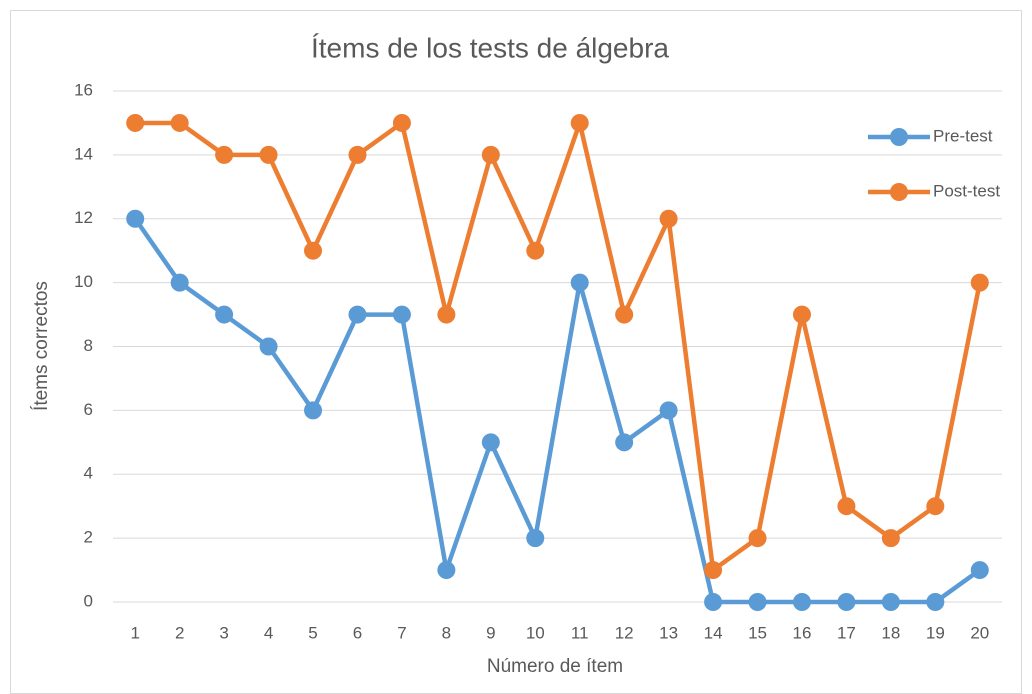 The height and width of the screenshot is (694, 1032). I want to click on y-tick-label: 8, so click(88, 345).